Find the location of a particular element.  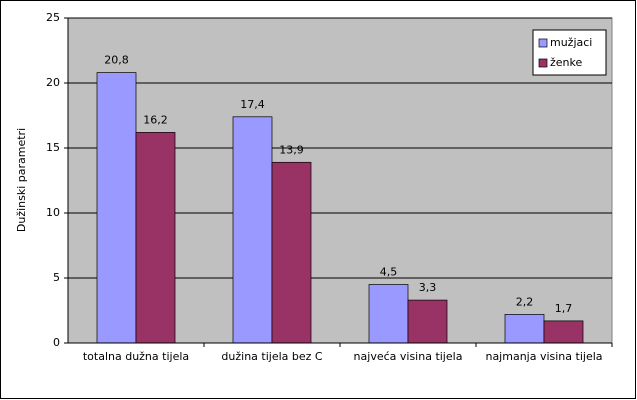

data-label: 2,2 is located at coordinates (525, 301).